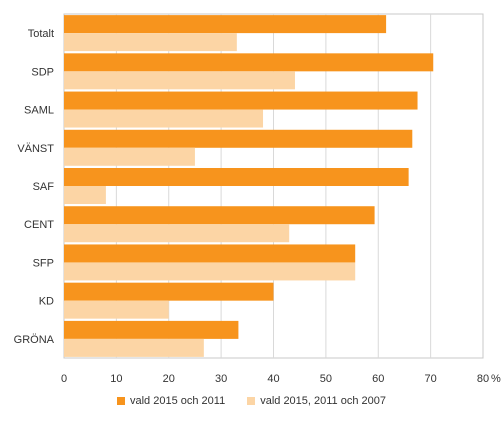  I want to click on category-label-vänst: VÄNST, so click(35, 149).